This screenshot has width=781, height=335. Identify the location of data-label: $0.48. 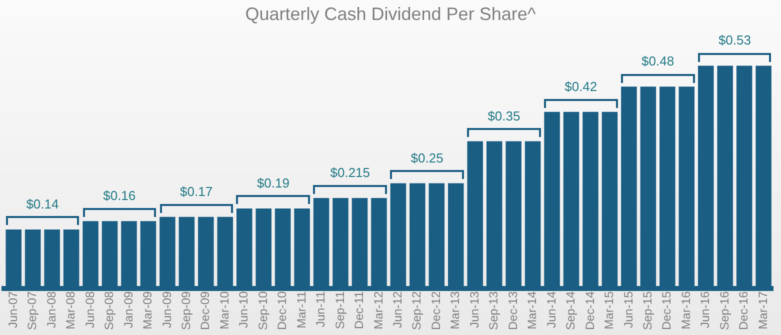
(658, 61).